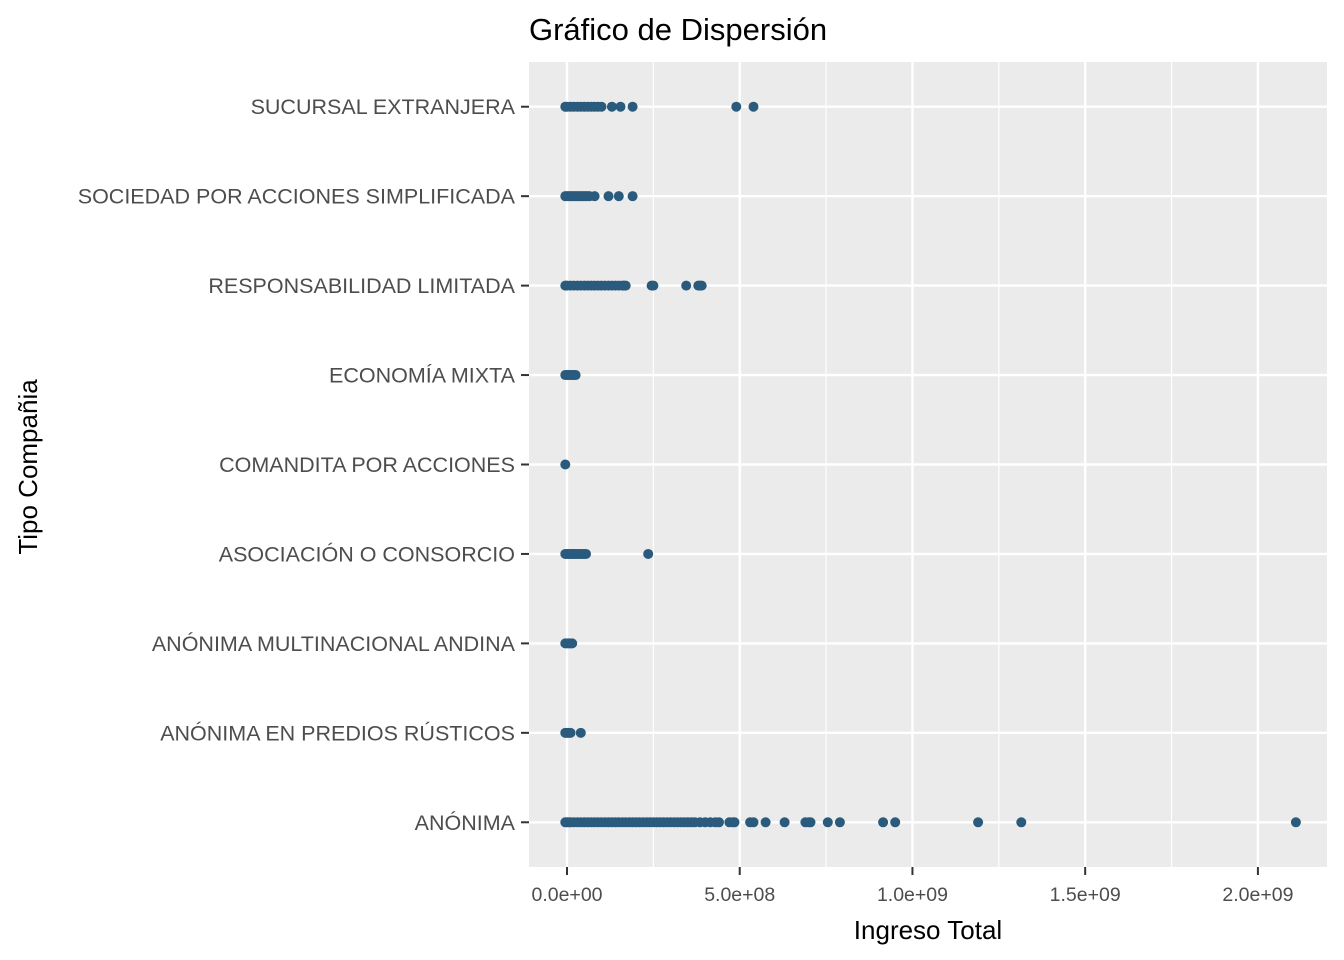  What do you see at coordinates (1085, 895) in the screenshot?
I see `x-tick-label: 1.5e+09` at bounding box center [1085, 895].